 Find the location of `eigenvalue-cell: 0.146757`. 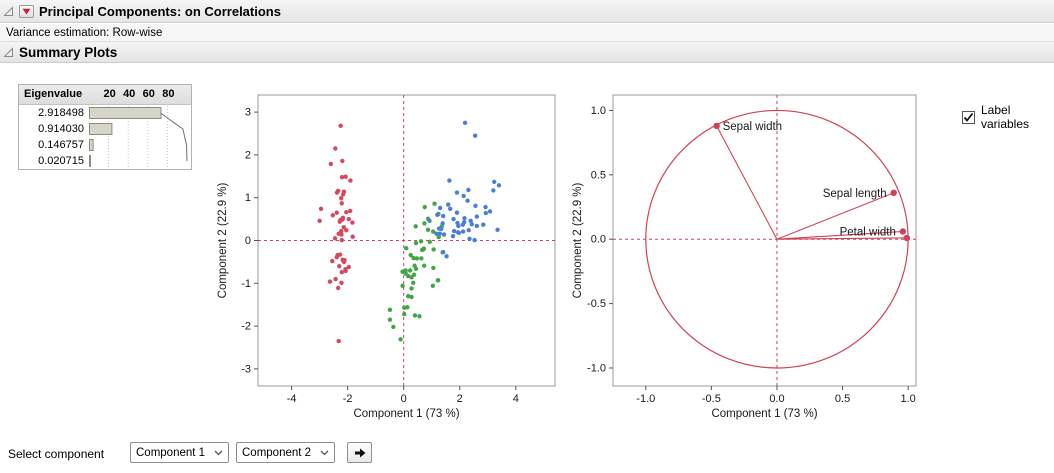

eigenvalue-cell: 0.146757 is located at coordinates (61, 145).